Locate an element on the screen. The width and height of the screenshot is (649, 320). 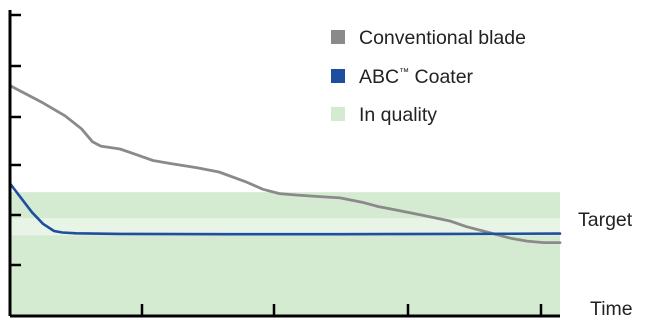
legend-swatch-conventional-blade is located at coordinates (338, 37).